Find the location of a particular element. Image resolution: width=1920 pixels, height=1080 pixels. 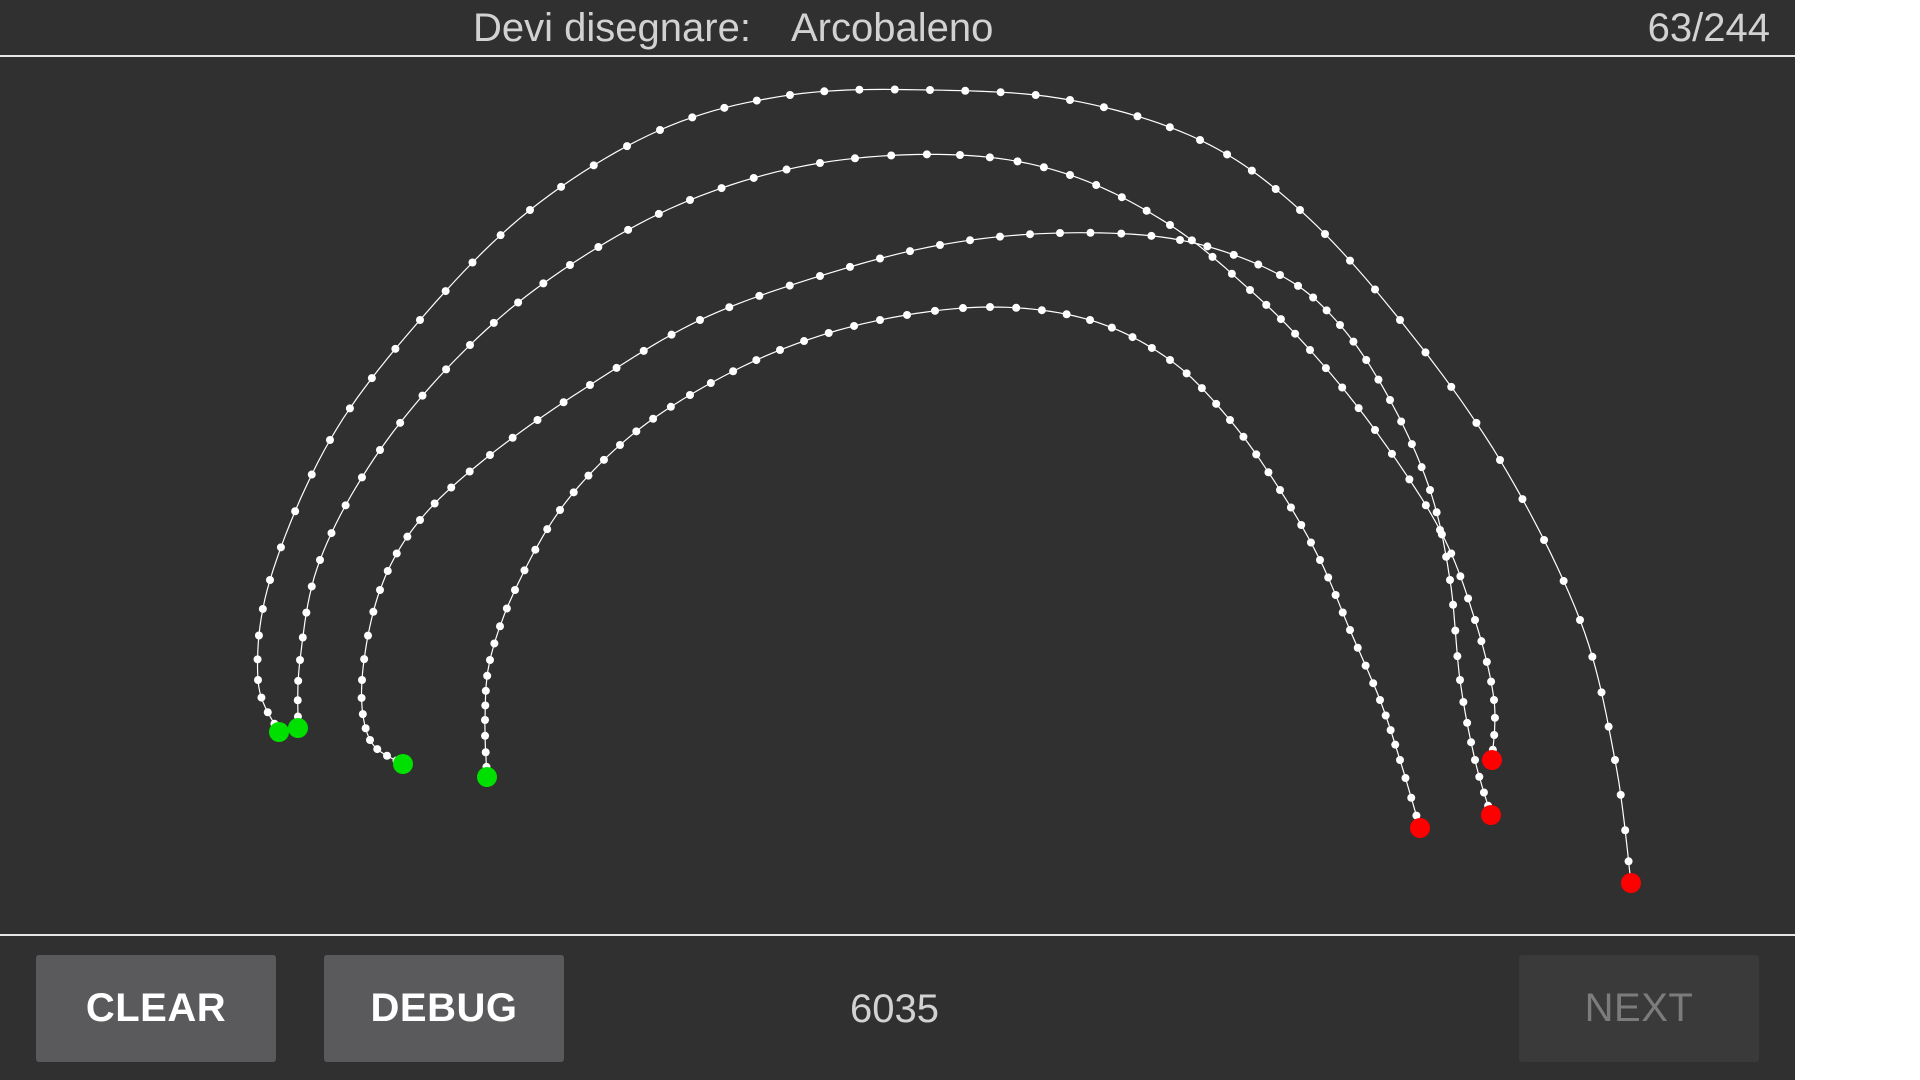

footer-bar: CLEAR DEBUG 6035 NEXT is located at coordinates (897, 1007).